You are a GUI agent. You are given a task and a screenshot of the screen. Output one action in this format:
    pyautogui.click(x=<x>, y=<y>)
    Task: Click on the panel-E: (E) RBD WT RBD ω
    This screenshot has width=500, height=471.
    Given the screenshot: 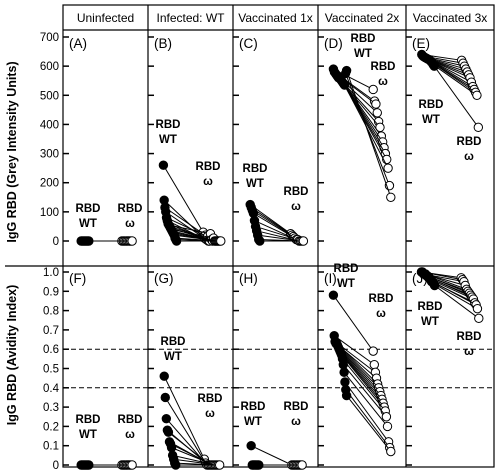 What is the action you would take?
    pyautogui.click(x=448, y=99)
    